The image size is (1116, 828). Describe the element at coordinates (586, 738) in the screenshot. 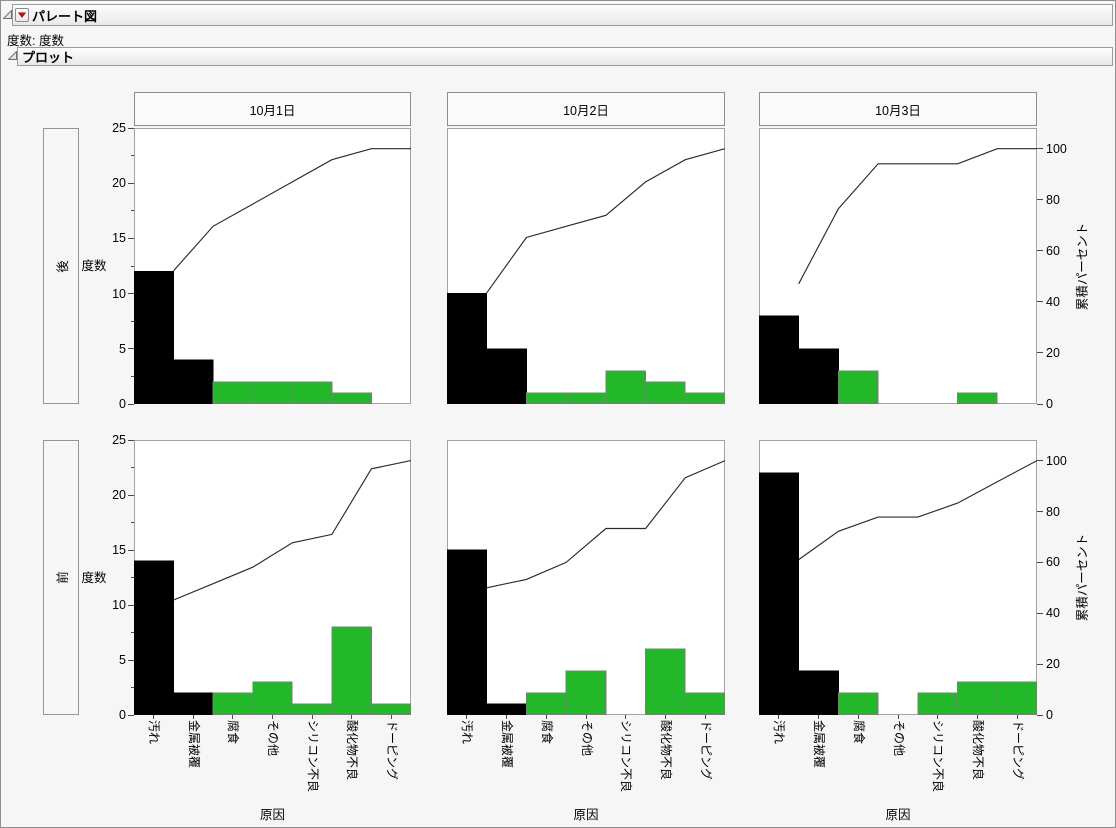

I see `x-axis-tick-label-その他: その他` at that location.